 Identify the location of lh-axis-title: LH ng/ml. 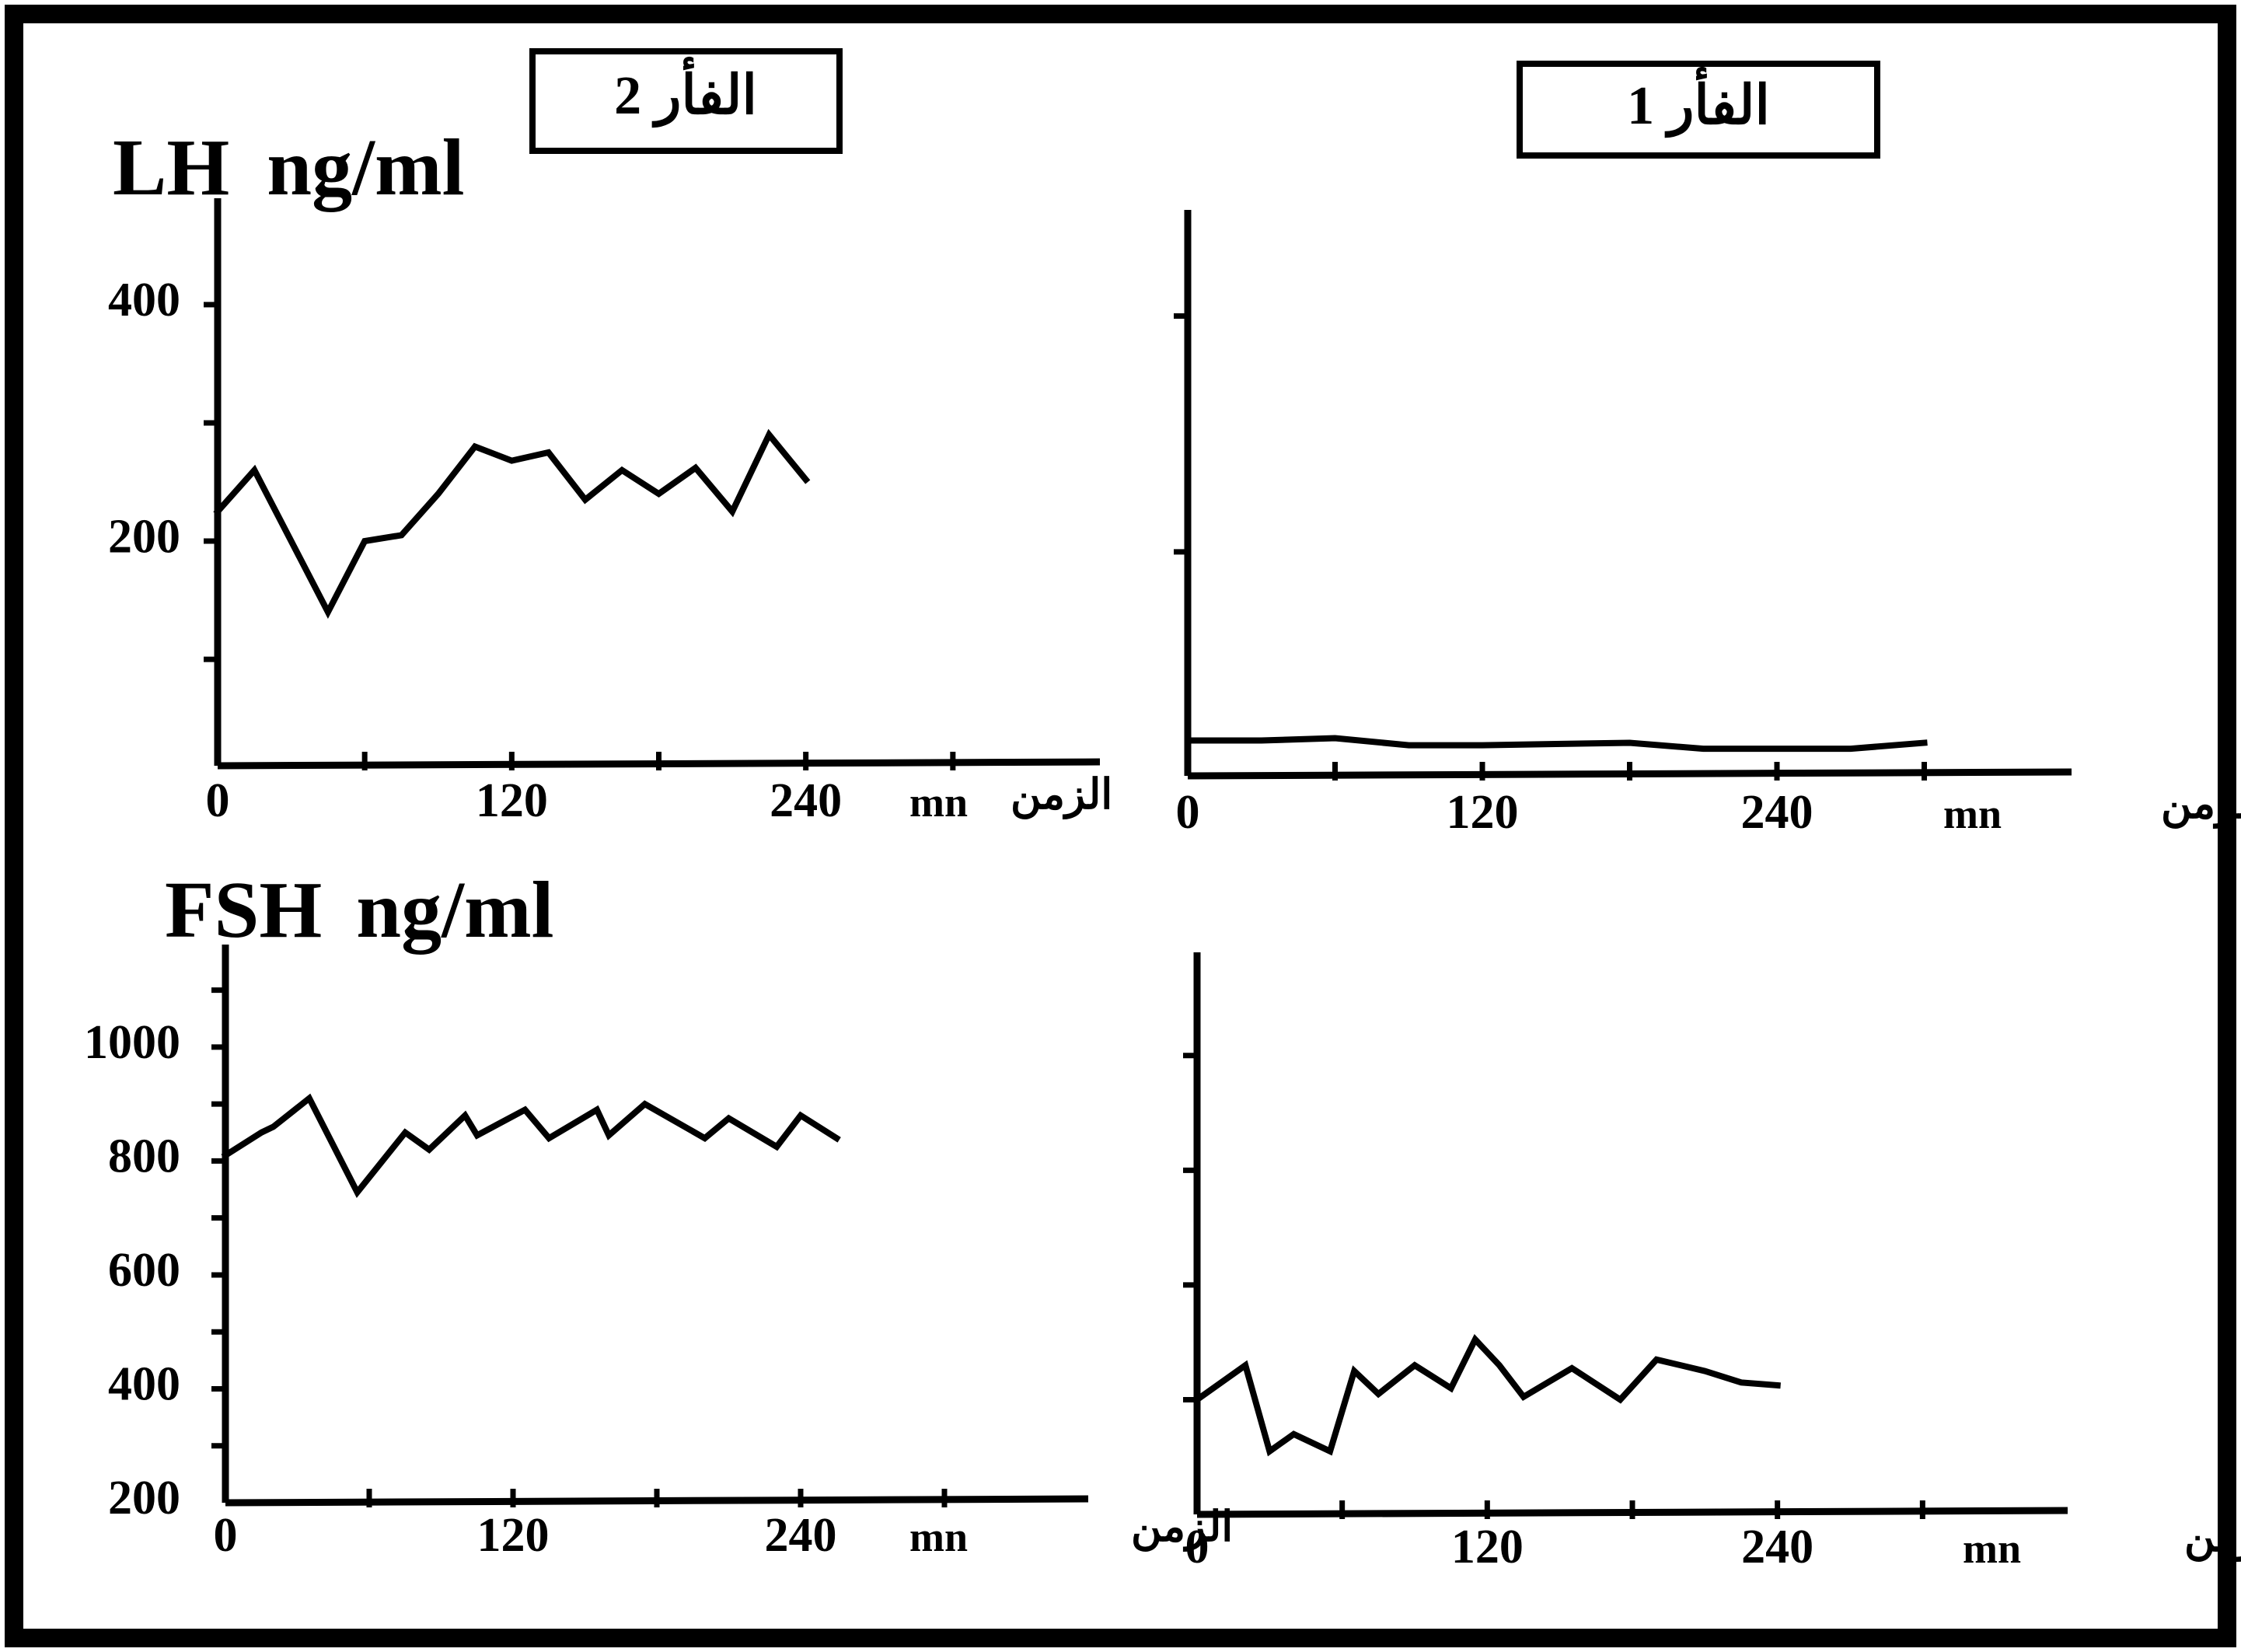
(289, 167).